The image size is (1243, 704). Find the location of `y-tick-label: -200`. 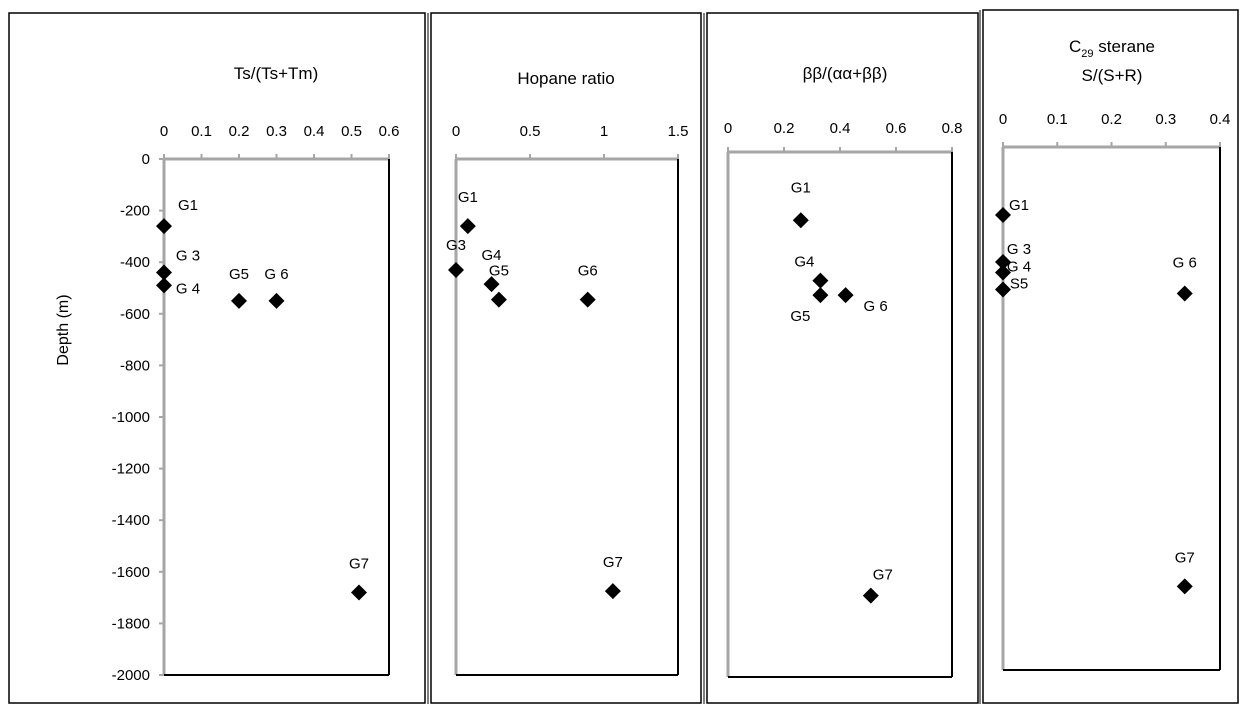

y-tick-label: -200 is located at coordinates (135, 211).